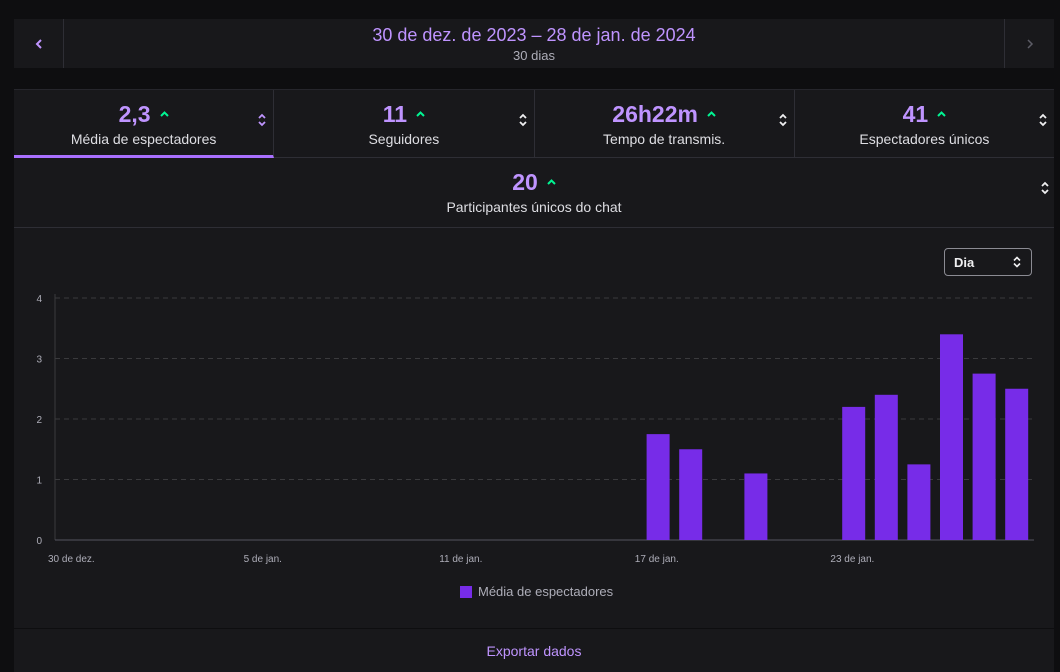 The image size is (1060, 672). I want to click on y-tick-label: 0, so click(39, 541).